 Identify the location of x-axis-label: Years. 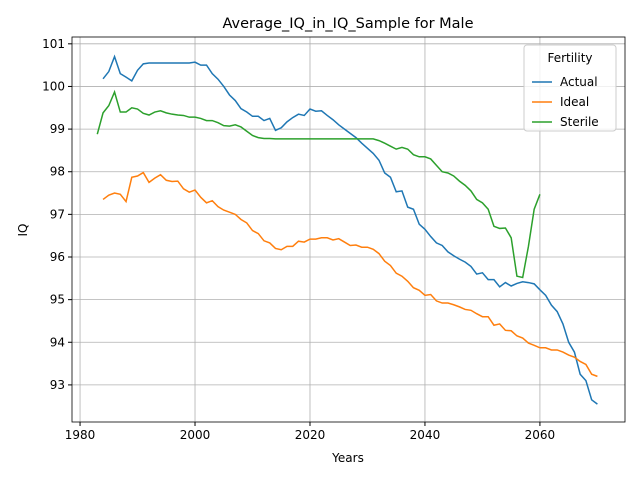
(347, 458).